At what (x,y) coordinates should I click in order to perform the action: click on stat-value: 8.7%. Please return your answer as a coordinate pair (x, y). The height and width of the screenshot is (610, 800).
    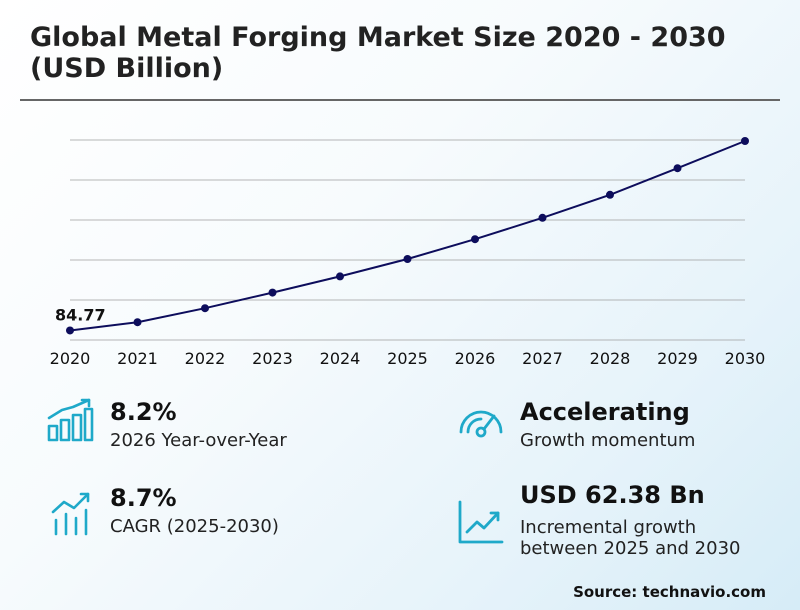
    Looking at the image, I should click on (143, 498).